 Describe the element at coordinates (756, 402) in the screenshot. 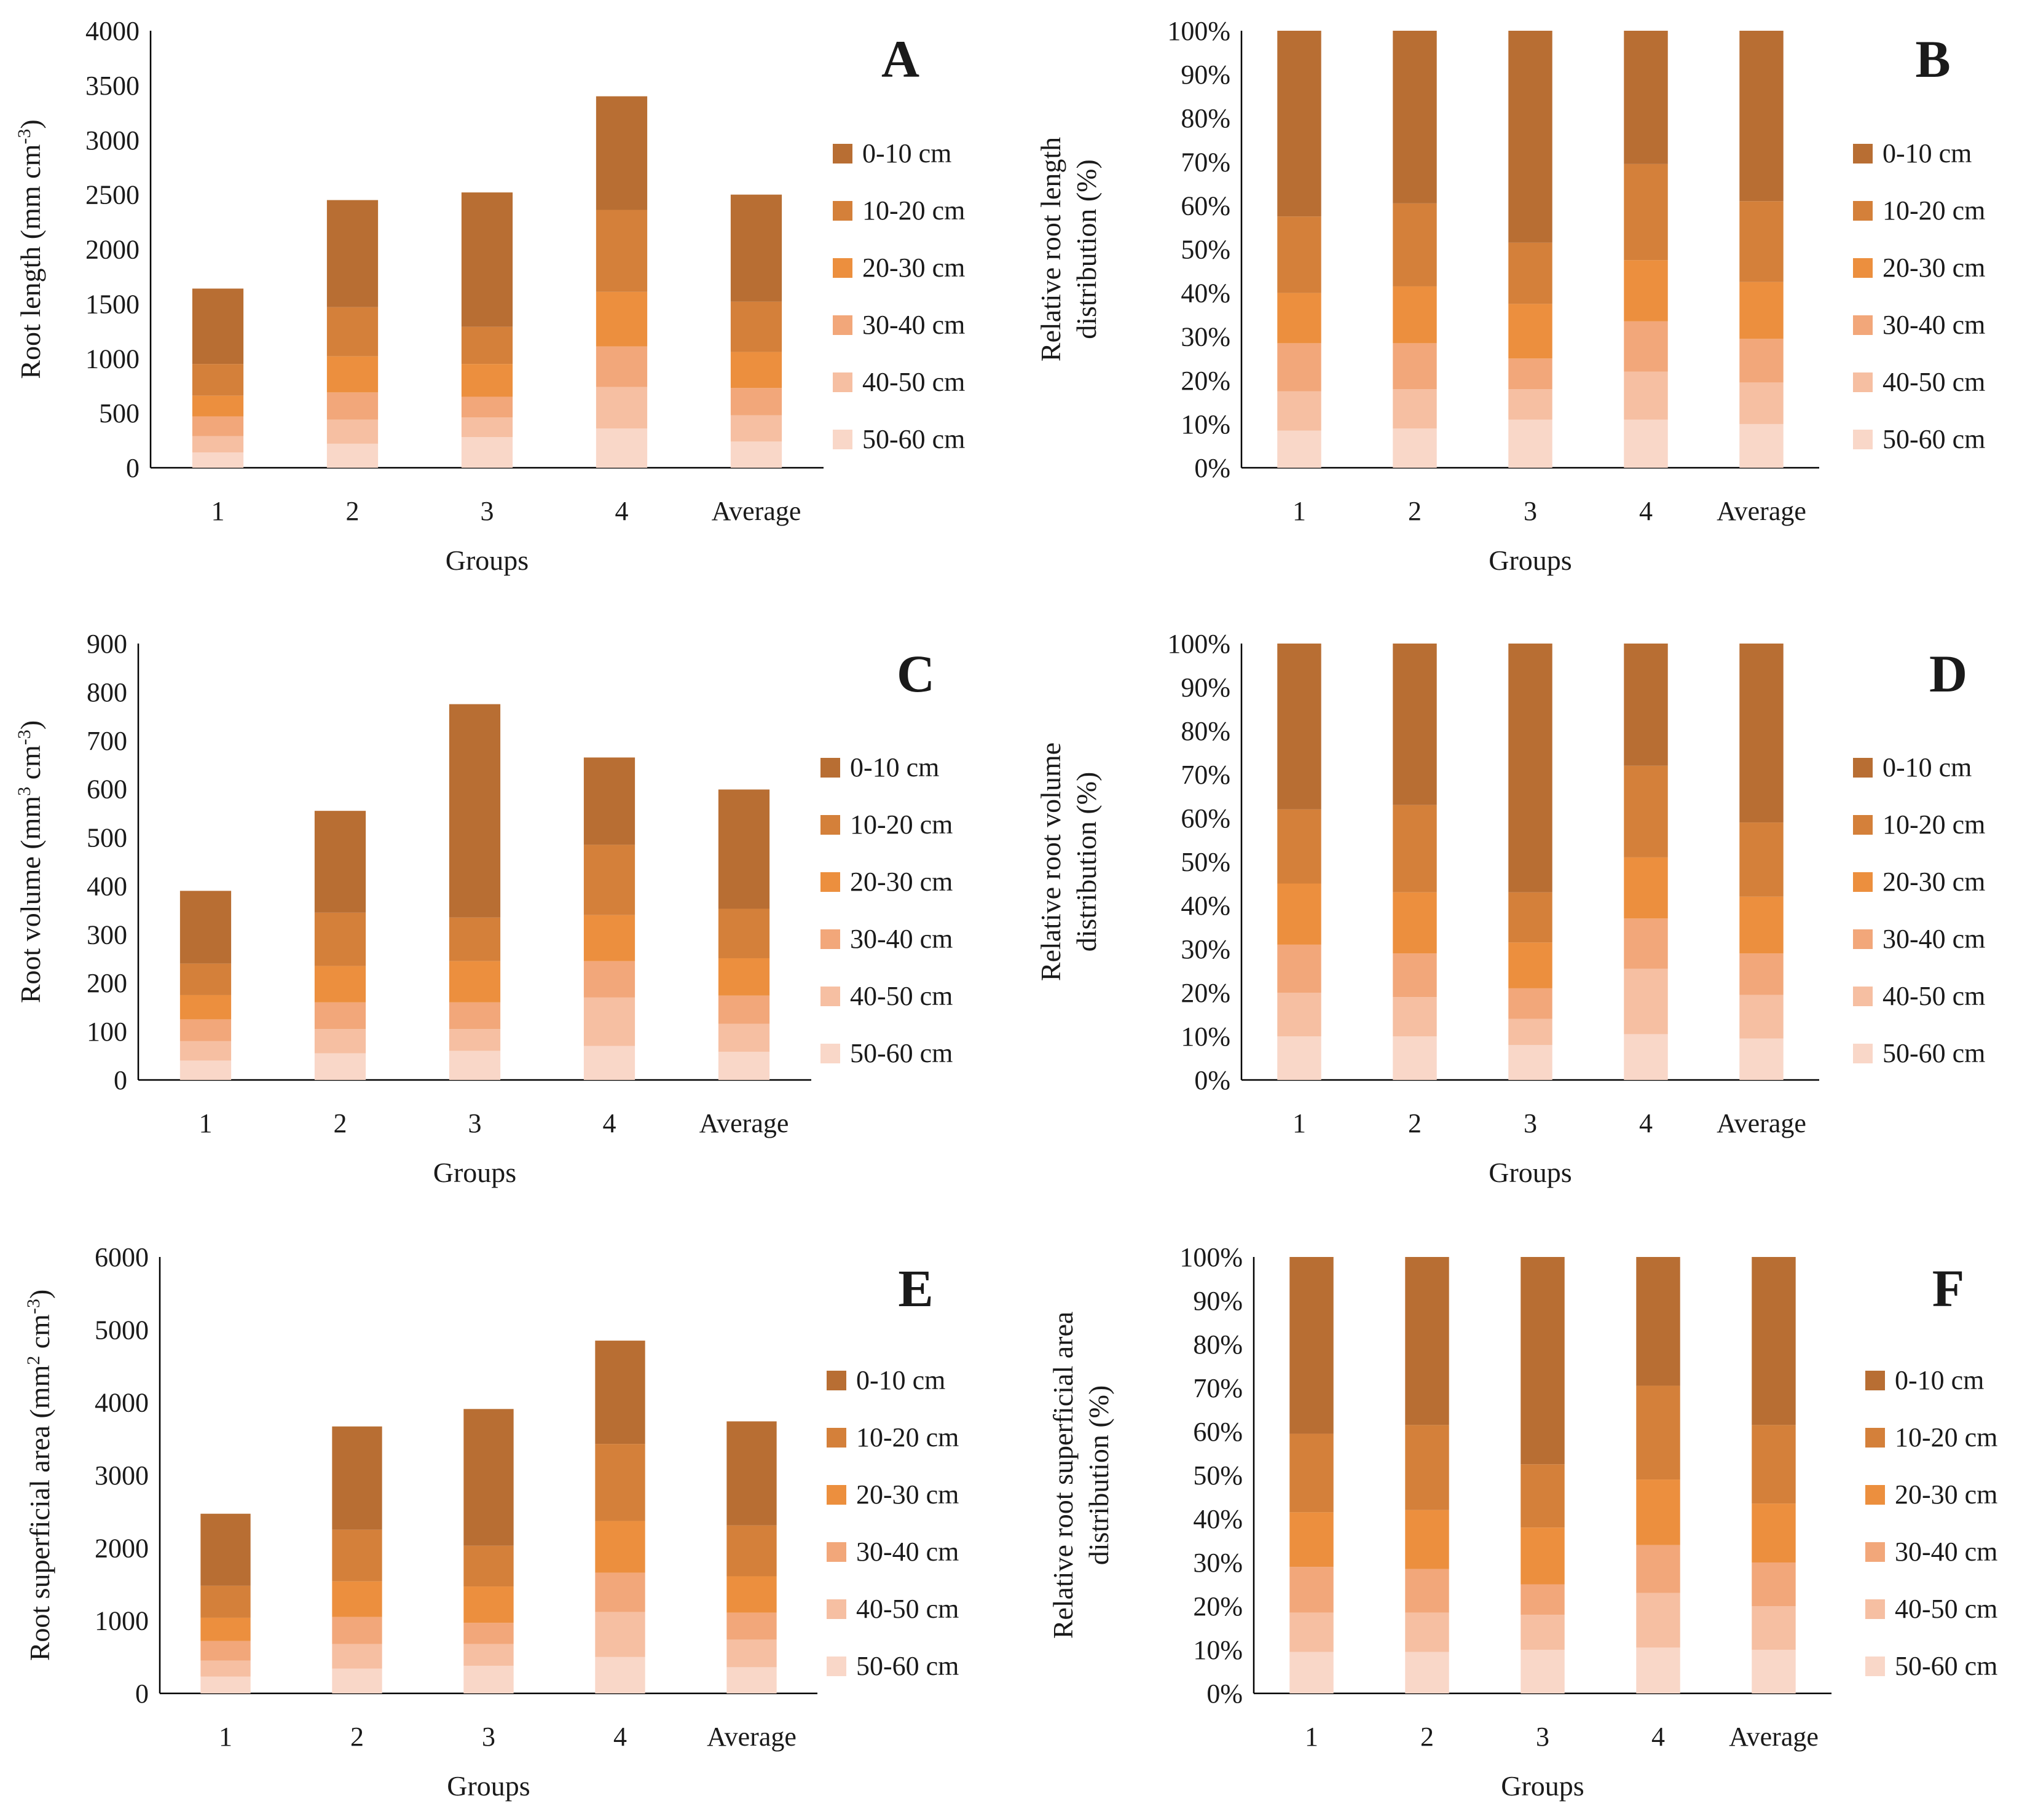

I see `bar-segment-30-40cm-group-average` at that location.